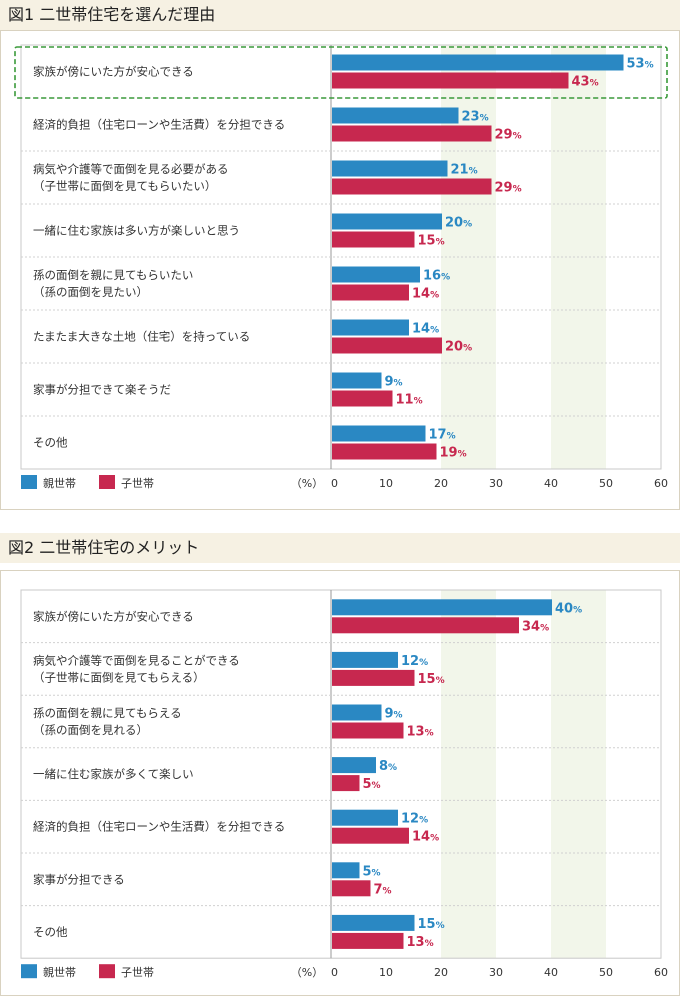 Image resolution: width=680 pixels, height=1000 pixels. I want to click on value-label-child: 34%, so click(535, 626).